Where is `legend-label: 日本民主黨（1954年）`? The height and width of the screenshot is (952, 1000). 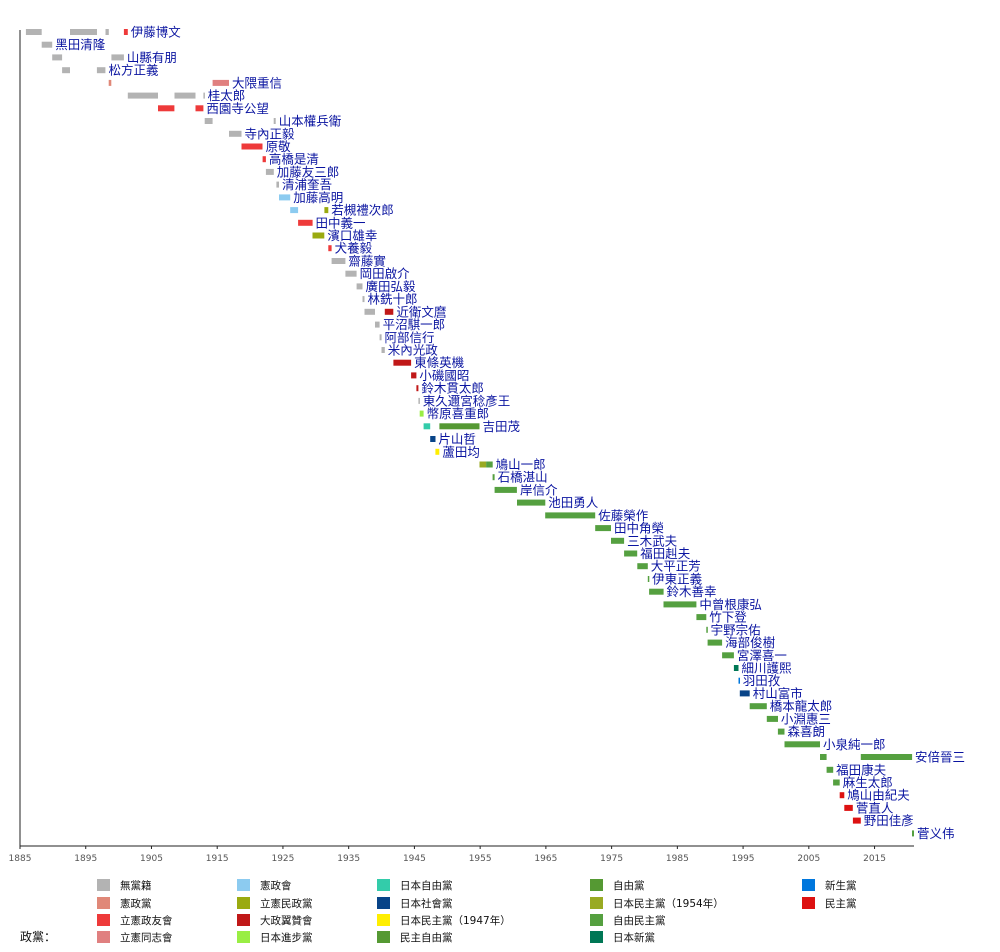 legend-label: 日本民主黨（1954年） is located at coordinates (668, 903).